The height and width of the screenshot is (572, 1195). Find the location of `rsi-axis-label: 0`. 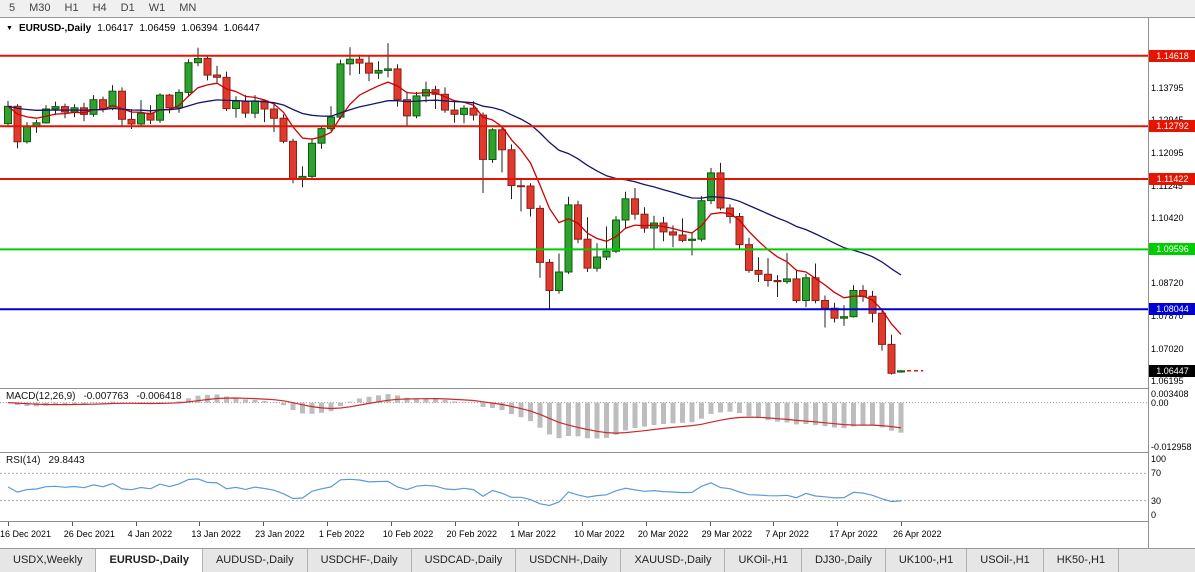

rsi-axis-label: 0 is located at coordinates (1154, 515).